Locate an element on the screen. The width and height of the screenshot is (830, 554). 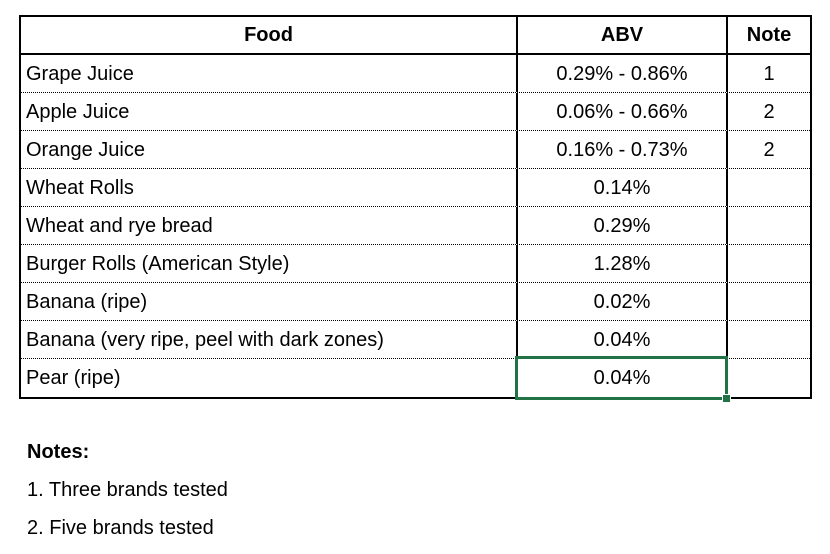
cell-food: Wheat and rye bread is located at coordinates (269, 225).